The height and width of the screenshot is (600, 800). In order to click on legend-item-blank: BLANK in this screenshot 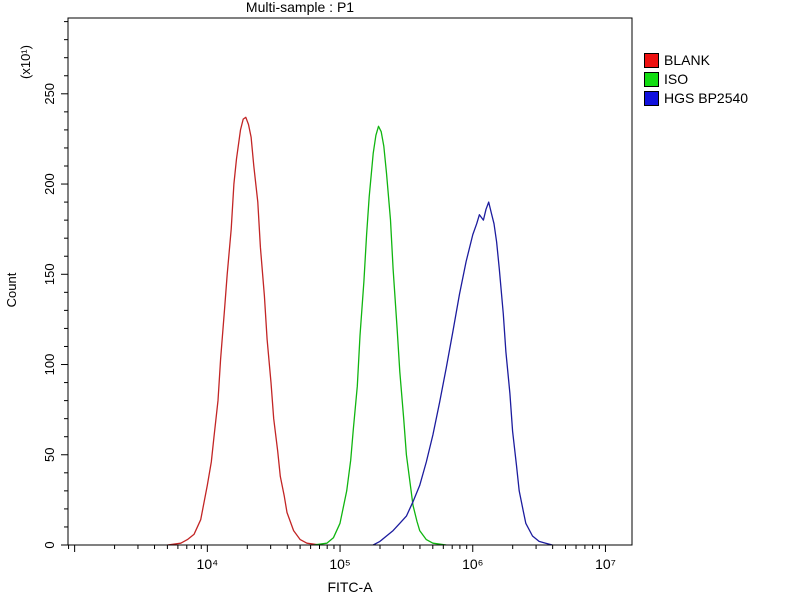, I will do `click(696, 60)`.